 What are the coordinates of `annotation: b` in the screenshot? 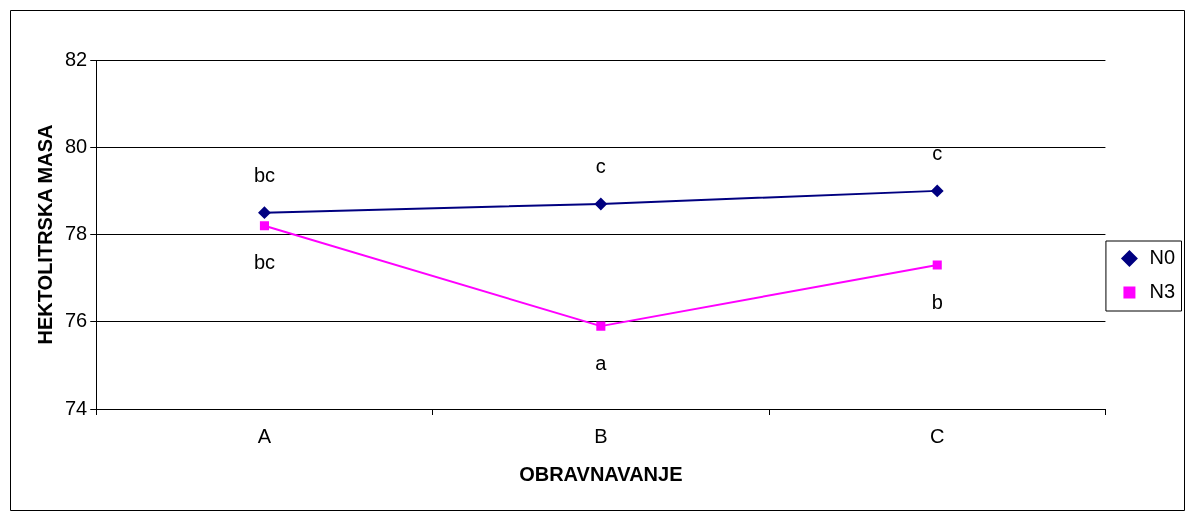 It's located at (937, 301).